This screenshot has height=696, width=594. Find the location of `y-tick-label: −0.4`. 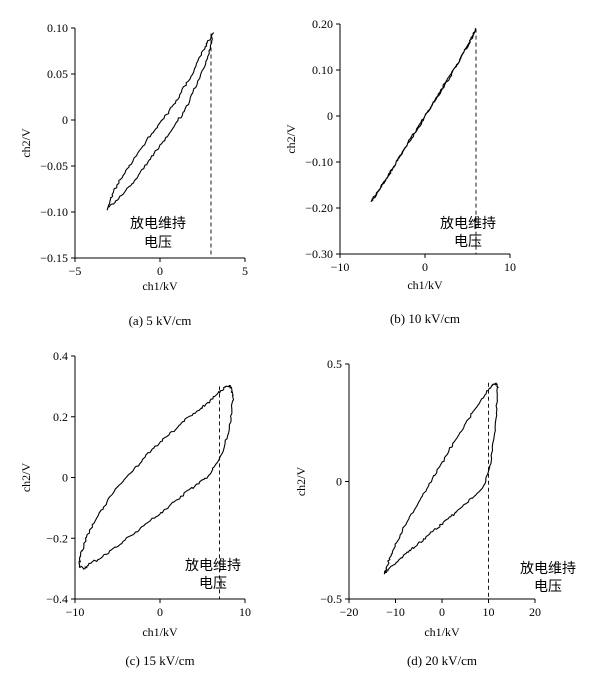

y-tick-label: −0.4 is located at coordinates (57, 599).